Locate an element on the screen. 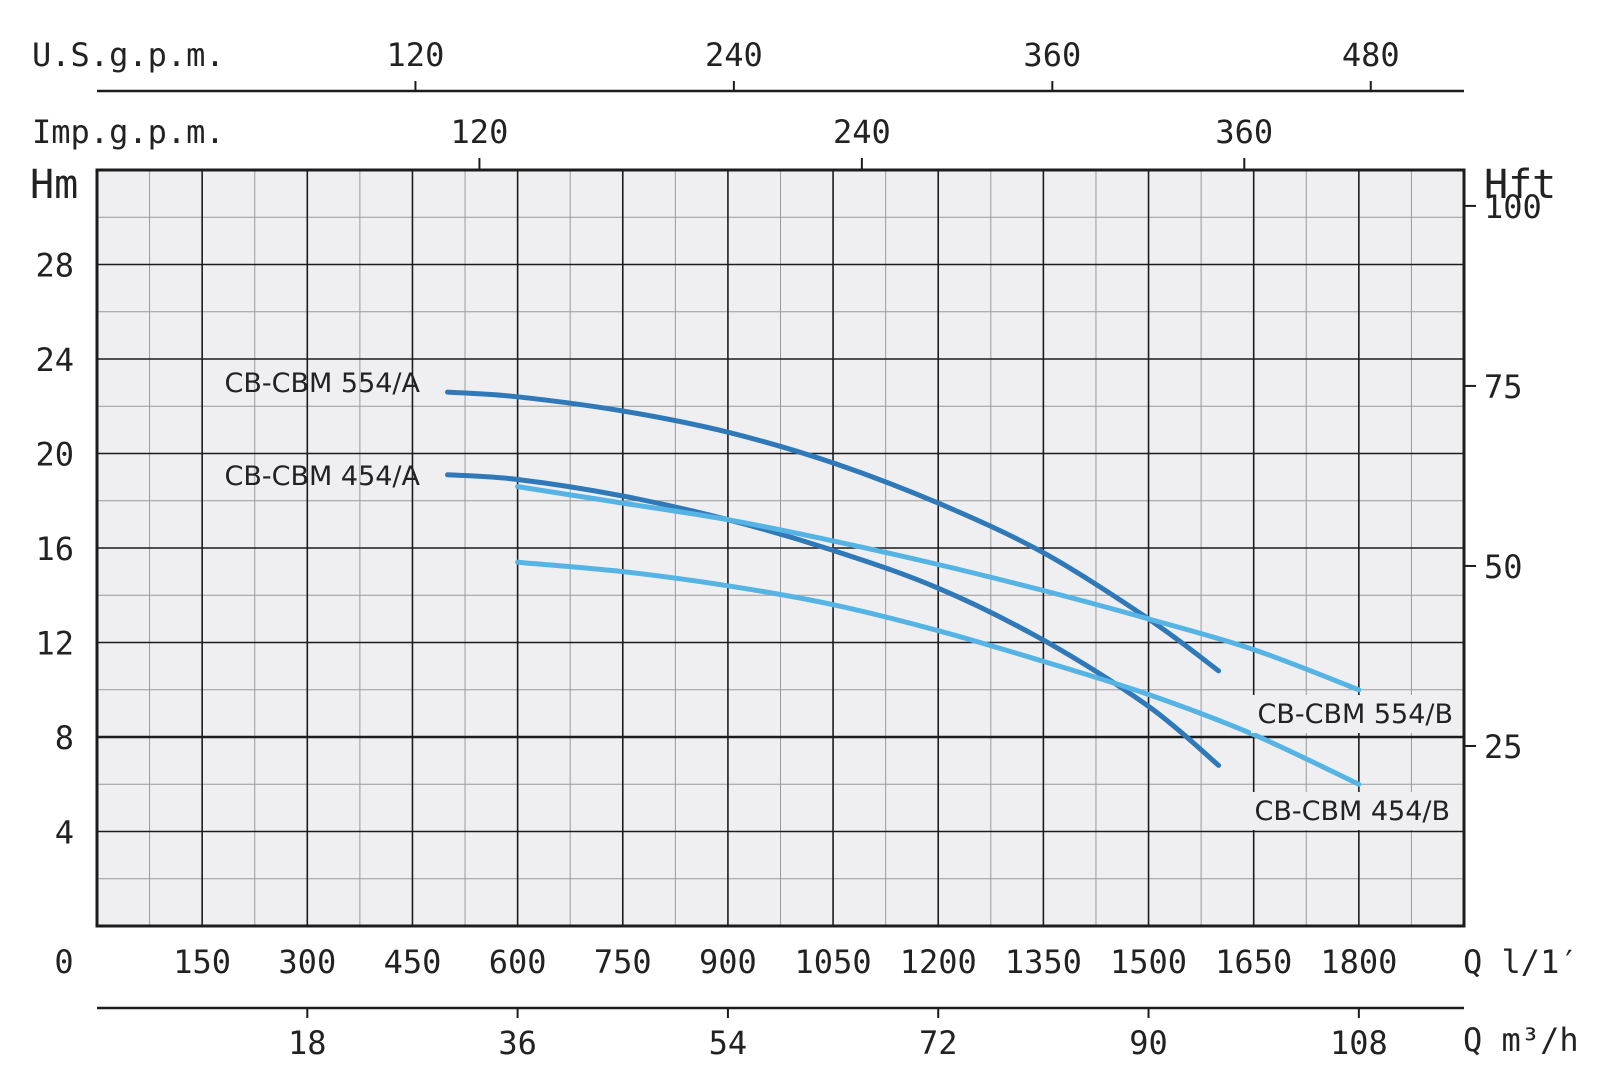  x-tick-label: 1350 is located at coordinates (1043, 962).